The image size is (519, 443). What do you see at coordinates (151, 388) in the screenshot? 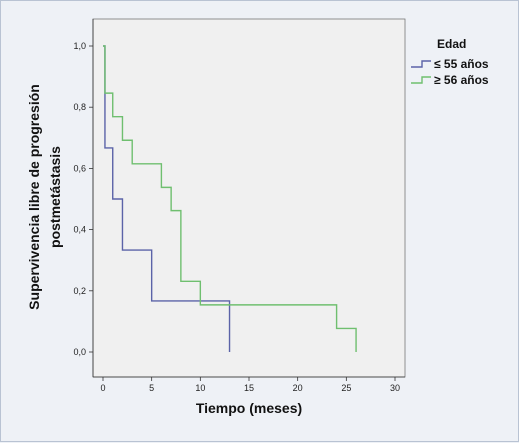
I see `x-tick-label: 5` at bounding box center [151, 388].